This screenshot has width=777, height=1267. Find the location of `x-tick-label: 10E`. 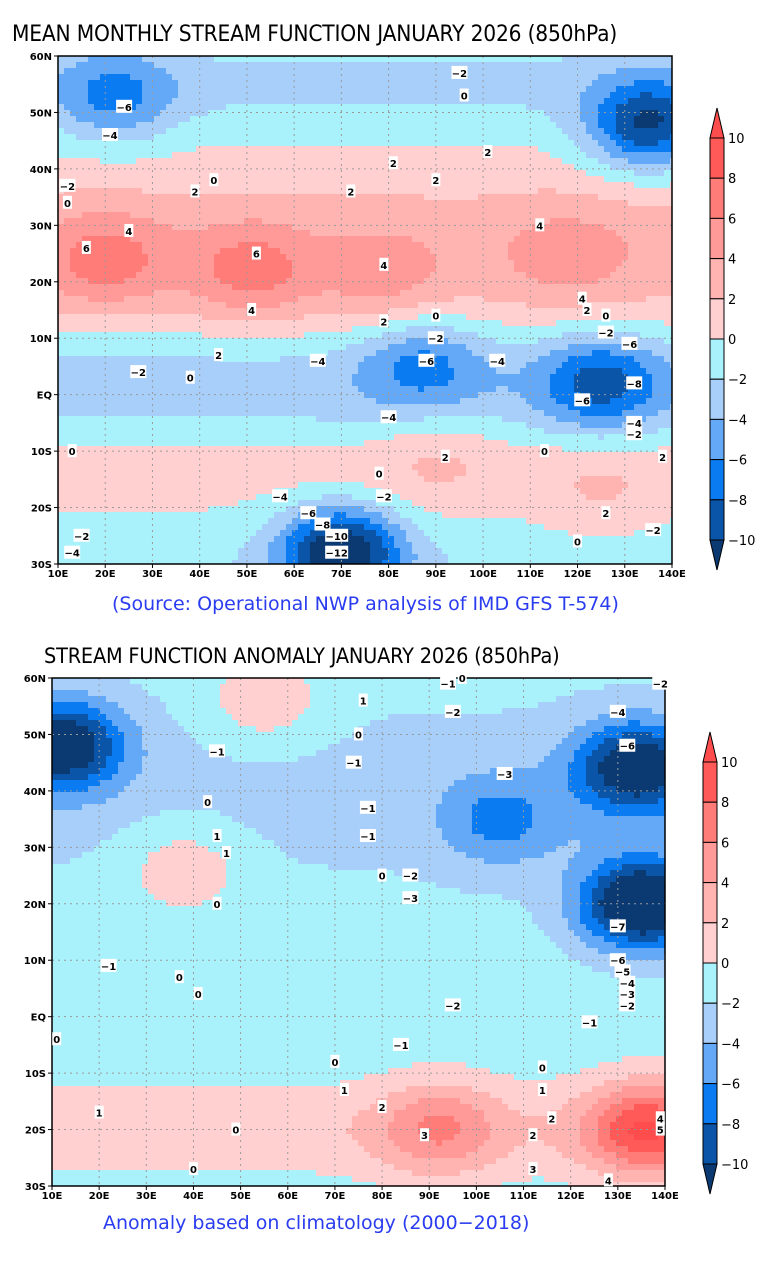

x-tick-label: 10E is located at coordinates (58, 574).